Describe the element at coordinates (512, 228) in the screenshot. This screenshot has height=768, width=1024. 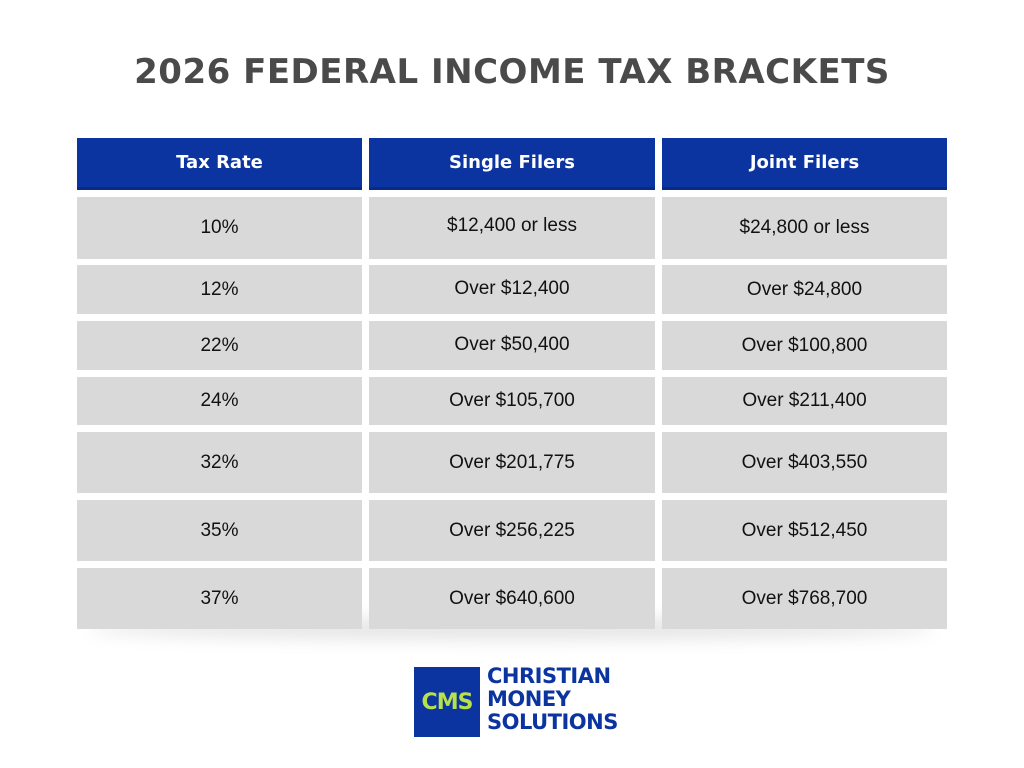
I see `table-cell-single: $12,400 or less` at that location.